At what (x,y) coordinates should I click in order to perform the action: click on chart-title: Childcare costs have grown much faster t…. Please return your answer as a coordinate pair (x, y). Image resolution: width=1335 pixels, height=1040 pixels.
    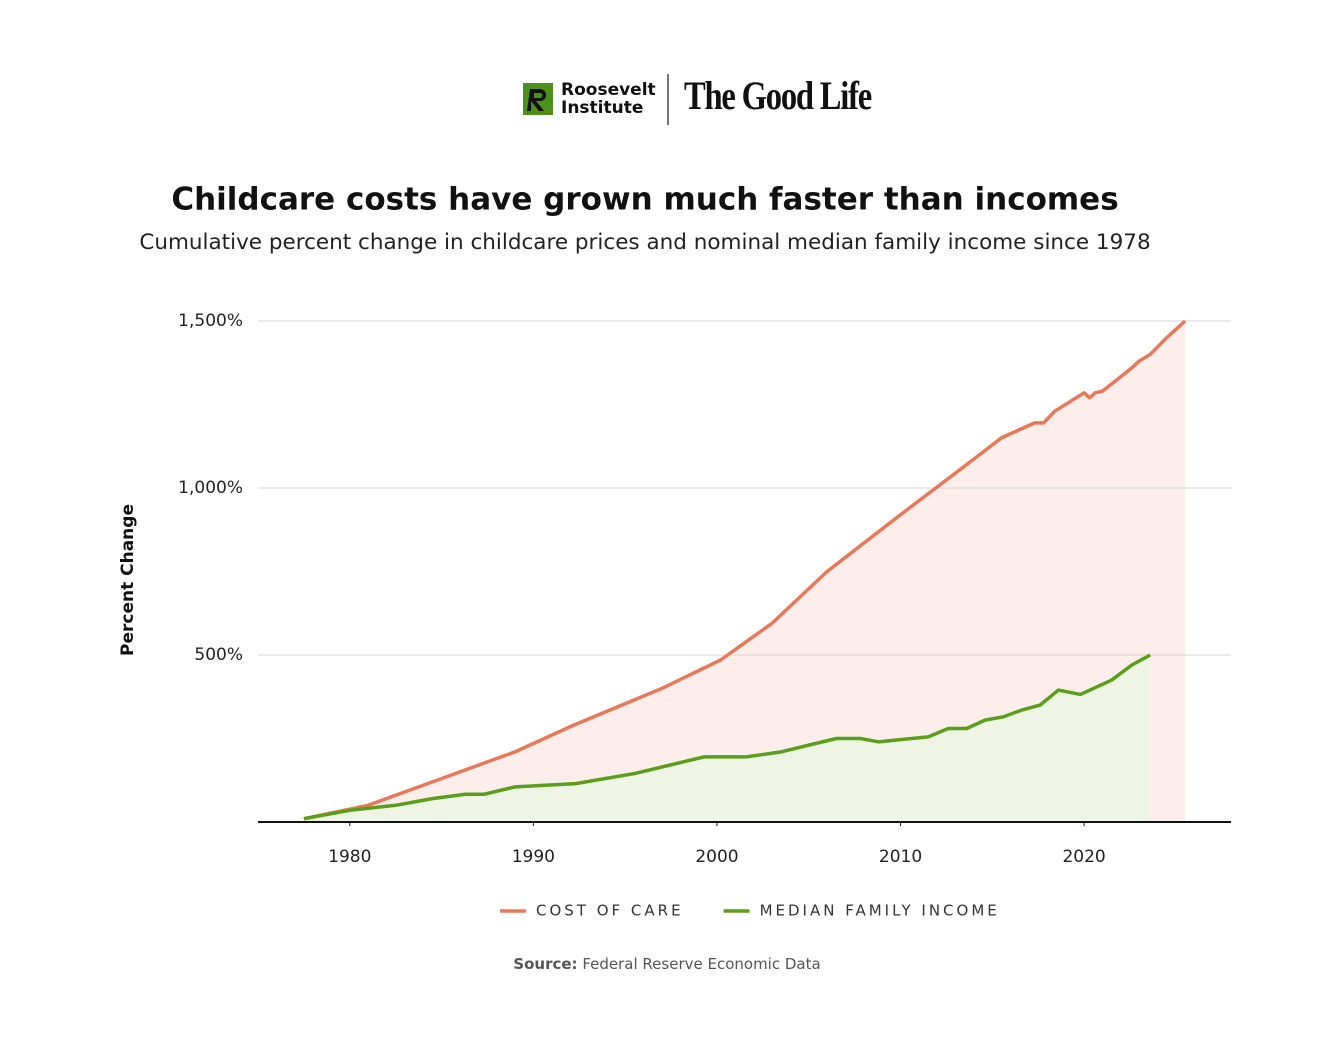
    Looking at the image, I should click on (644, 200).